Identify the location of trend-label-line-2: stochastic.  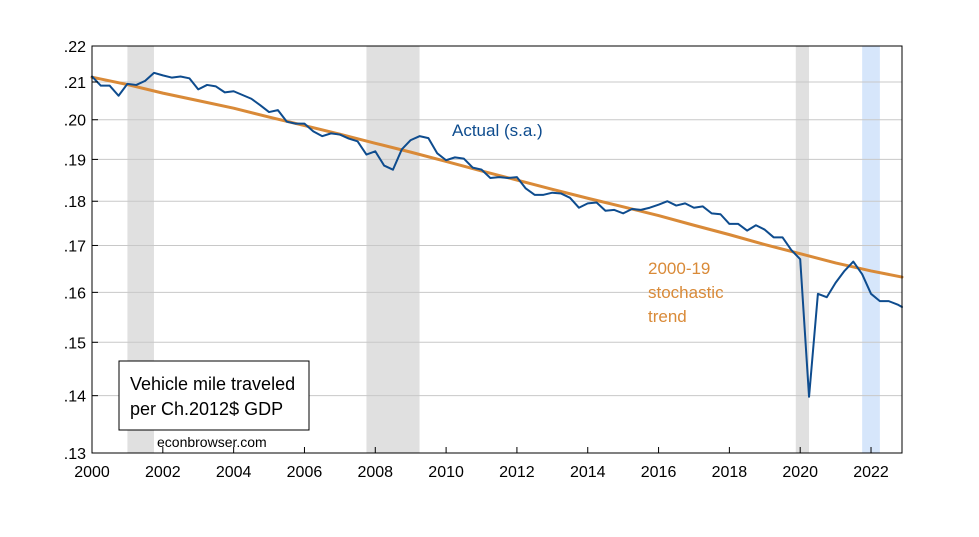
(686, 292).